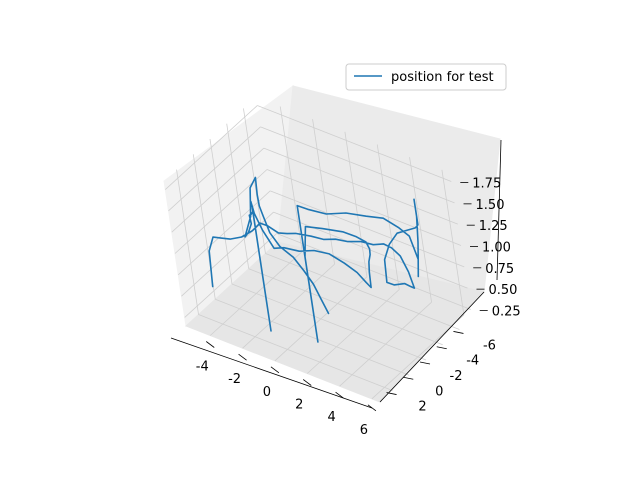 The image size is (640, 480). I want to click on z-axis-line, so click(499, 210).